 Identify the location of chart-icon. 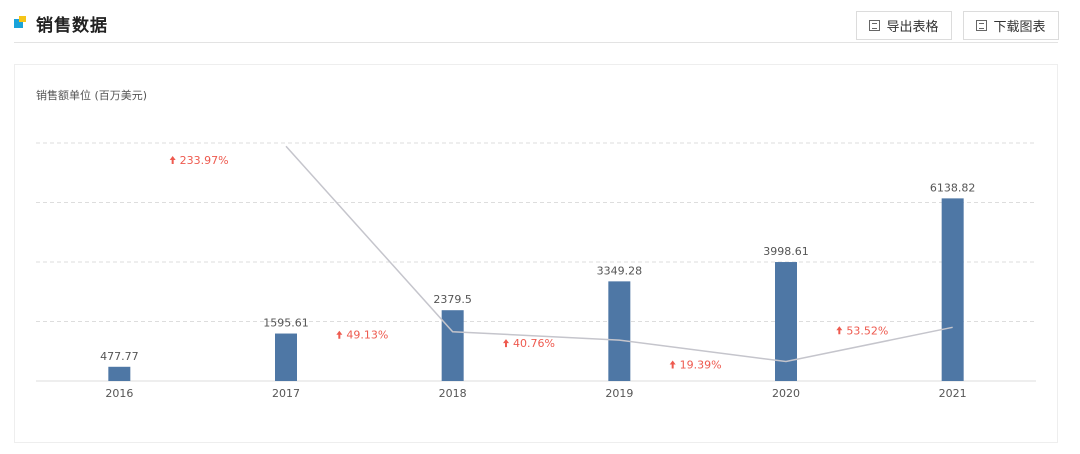
(982, 25).